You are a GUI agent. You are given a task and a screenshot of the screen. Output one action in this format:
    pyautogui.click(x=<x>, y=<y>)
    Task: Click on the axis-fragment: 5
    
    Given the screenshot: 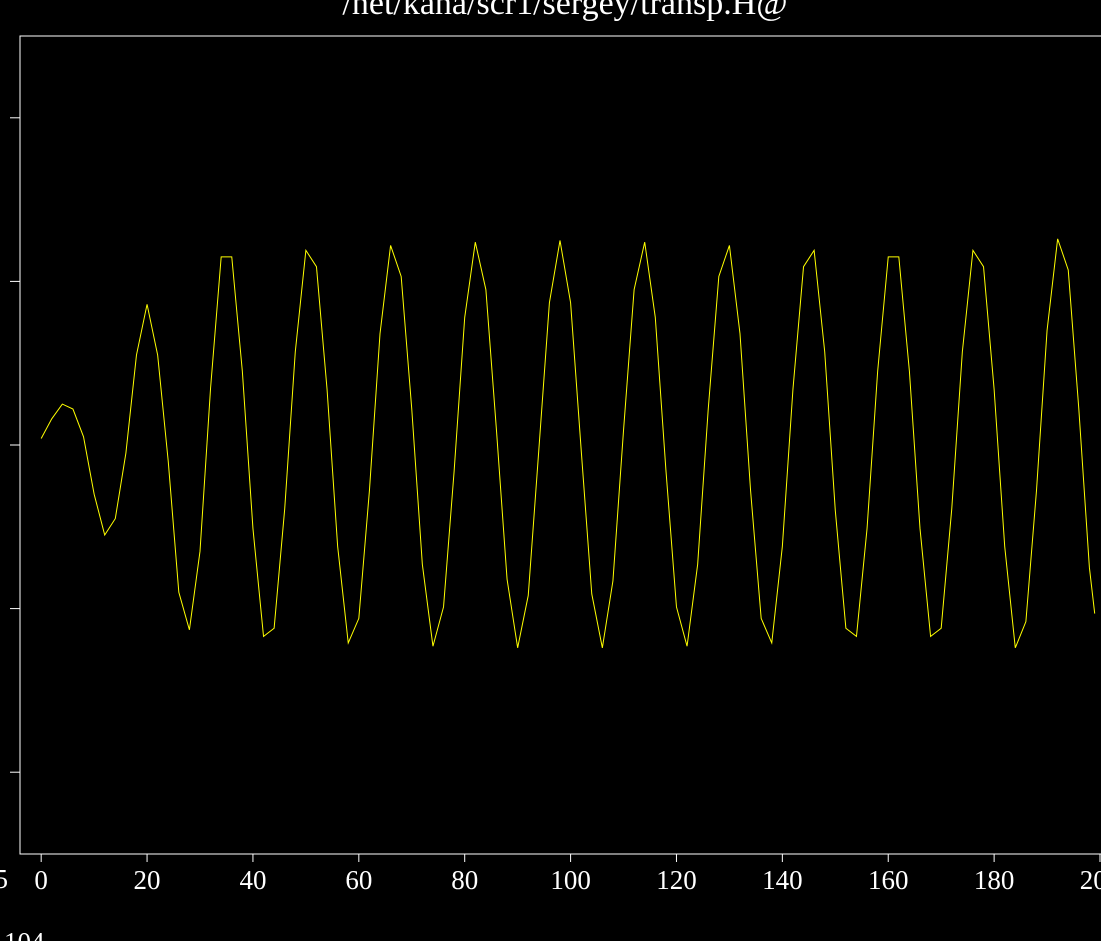 What is the action you would take?
    pyautogui.click(x=4, y=879)
    